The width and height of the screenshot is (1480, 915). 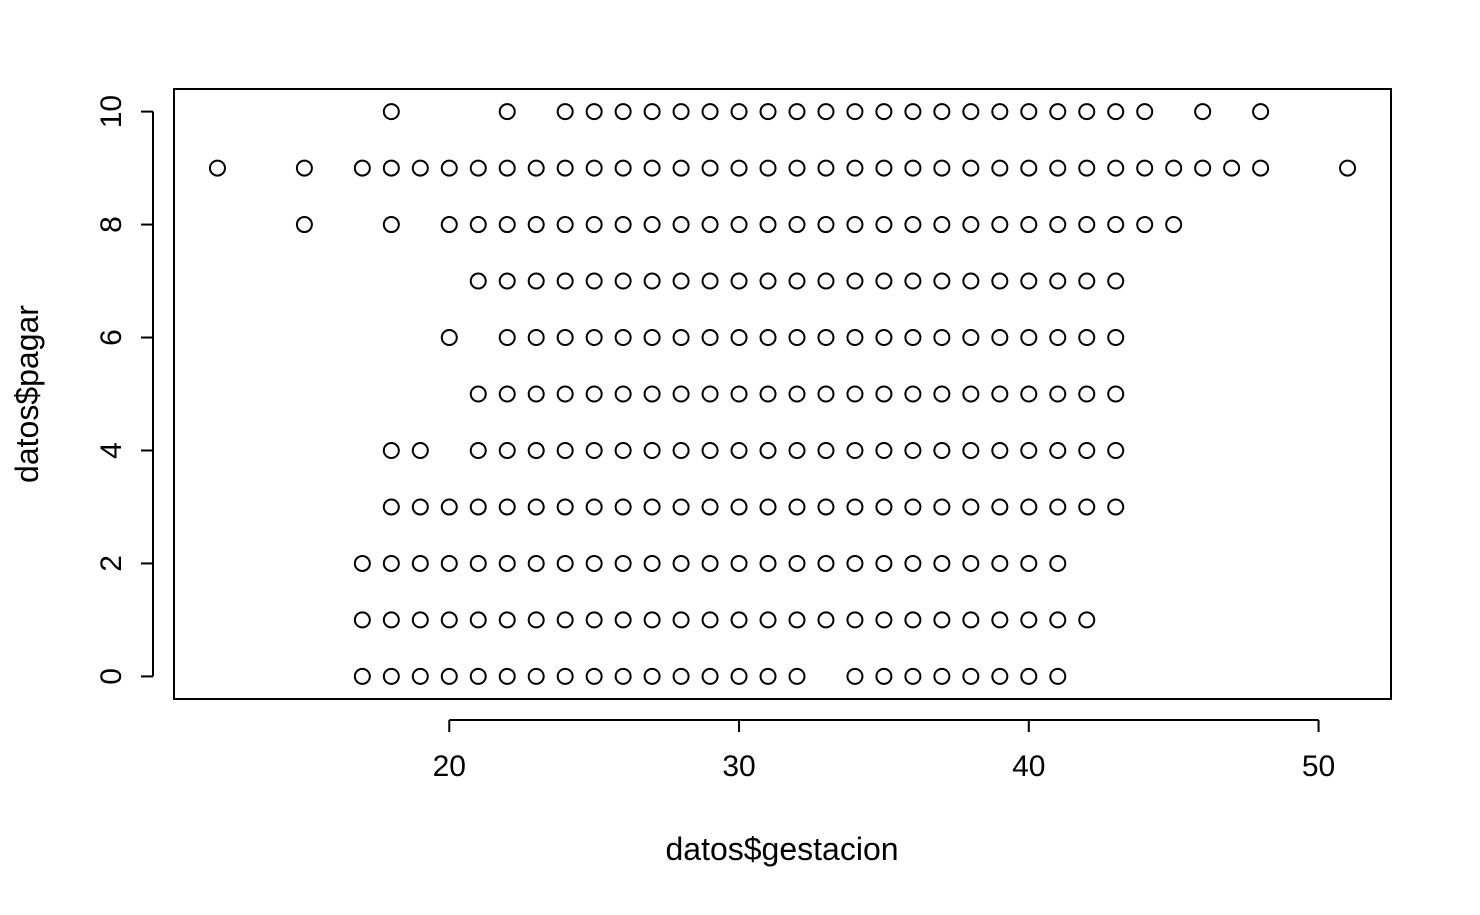 What do you see at coordinates (111, 337) in the screenshot?
I see `y-tick-label: 6` at bounding box center [111, 337].